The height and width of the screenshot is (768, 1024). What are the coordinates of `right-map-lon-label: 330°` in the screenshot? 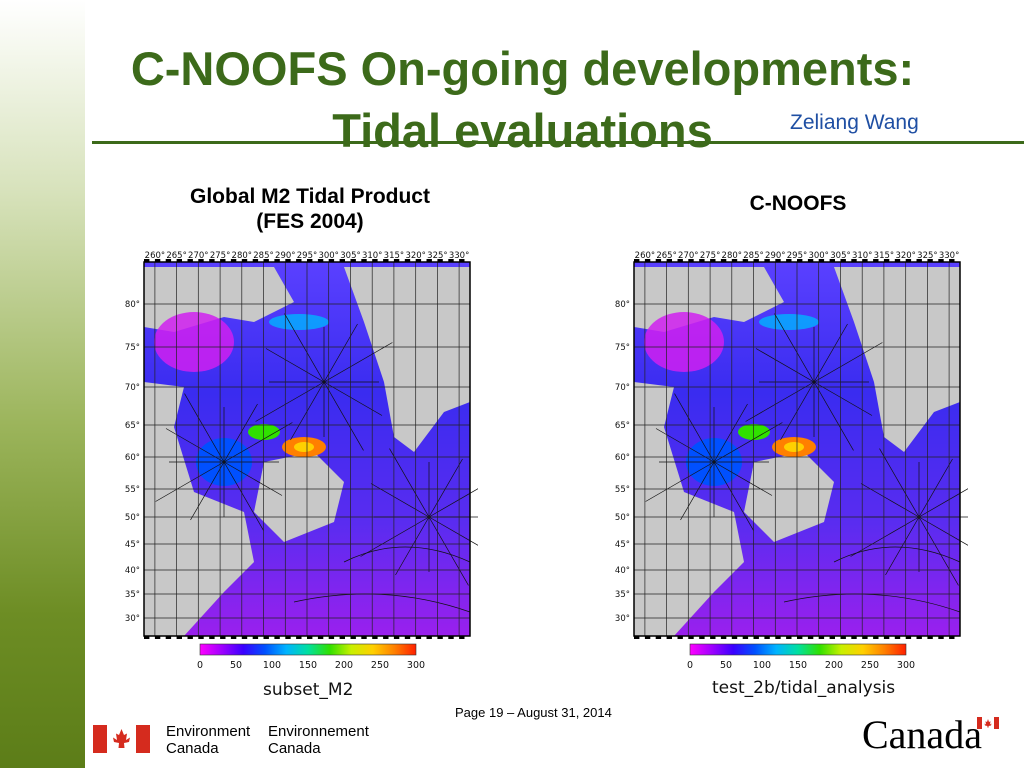 It's located at (949, 256).